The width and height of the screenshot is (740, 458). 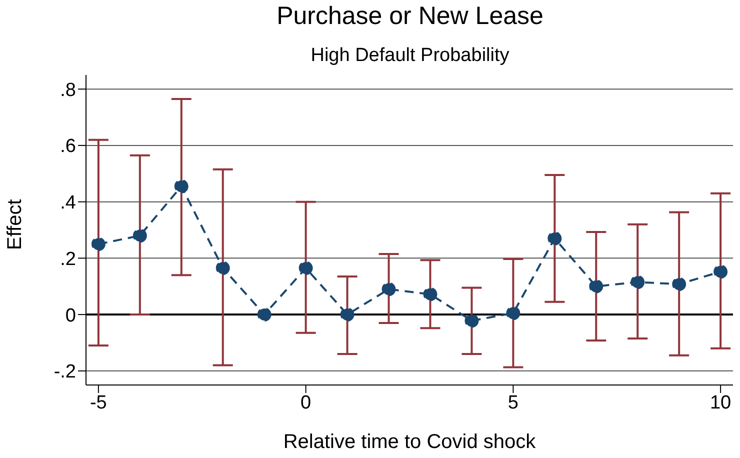 I want to click on y-tick-label: .4, so click(x=68, y=203).